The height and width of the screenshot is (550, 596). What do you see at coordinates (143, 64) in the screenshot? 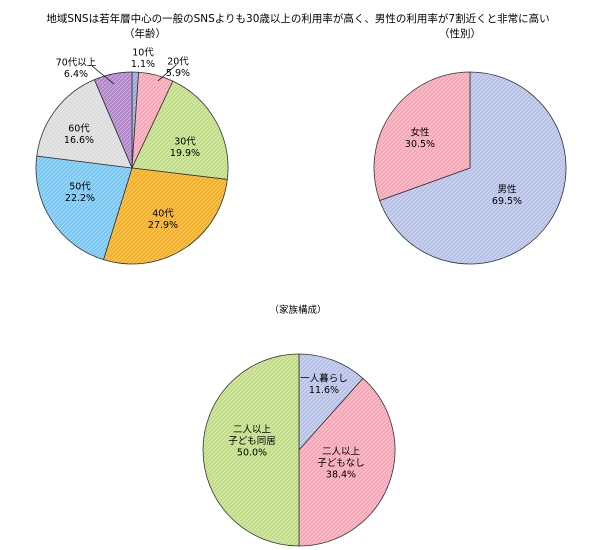
I see `slice-percent-label: 1.1%` at bounding box center [143, 64].